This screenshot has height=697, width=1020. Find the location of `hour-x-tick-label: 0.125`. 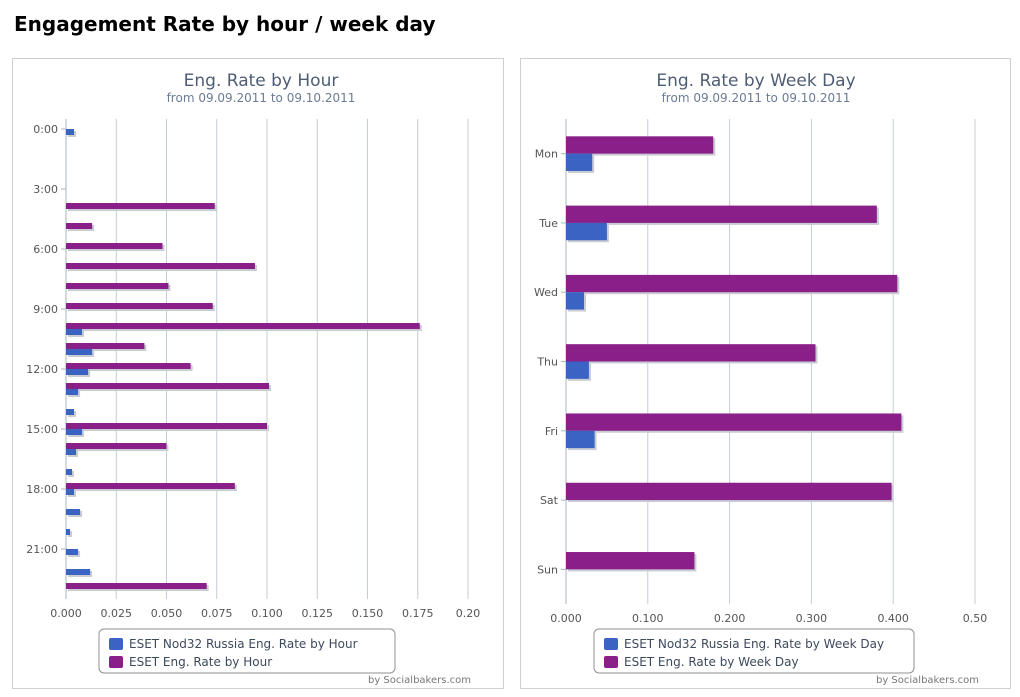

hour-x-tick-label: 0.125 is located at coordinates (318, 613).